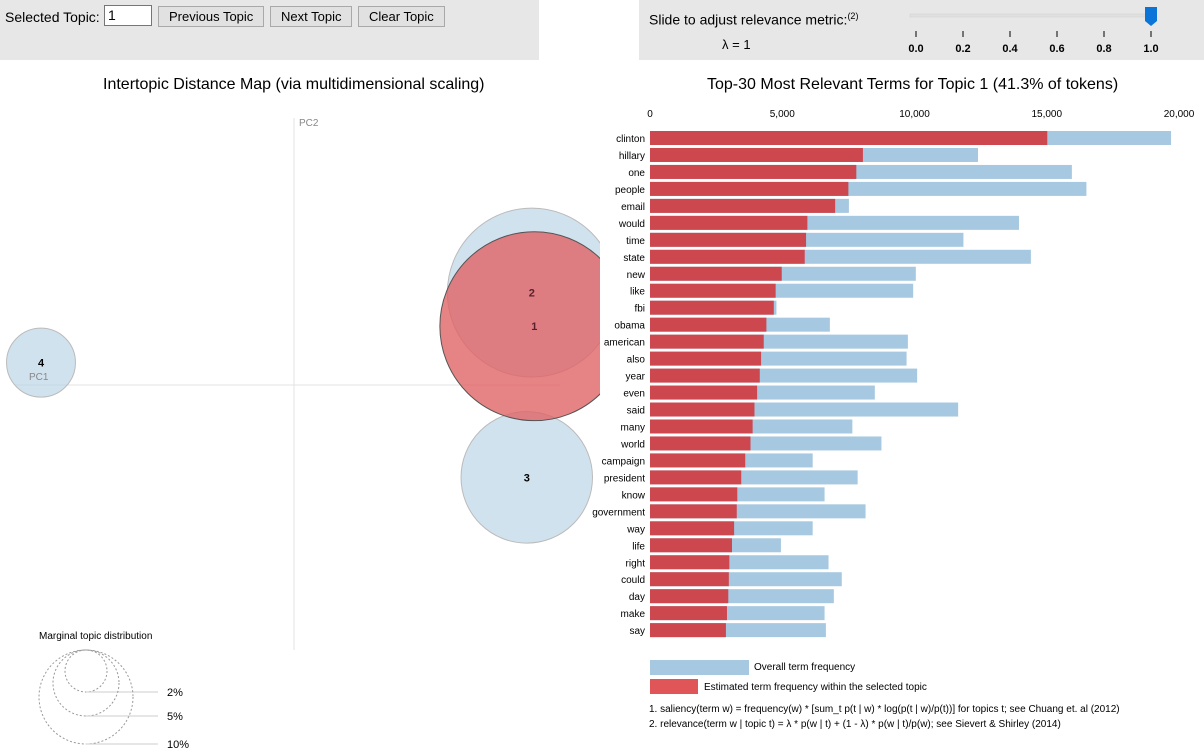 This screenshot has width=1204, height=753. I want to click on term-row: could, so click(731, 579).